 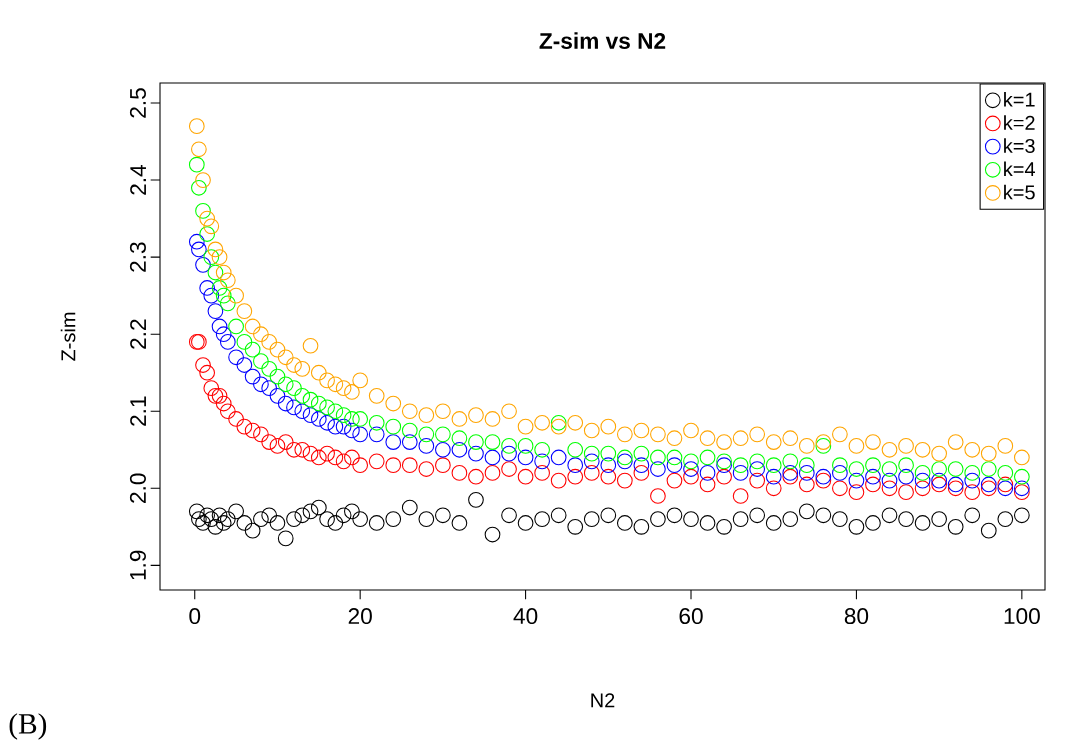 I want to click on y-tick-label: 2.4, so click(x=138, y=180).